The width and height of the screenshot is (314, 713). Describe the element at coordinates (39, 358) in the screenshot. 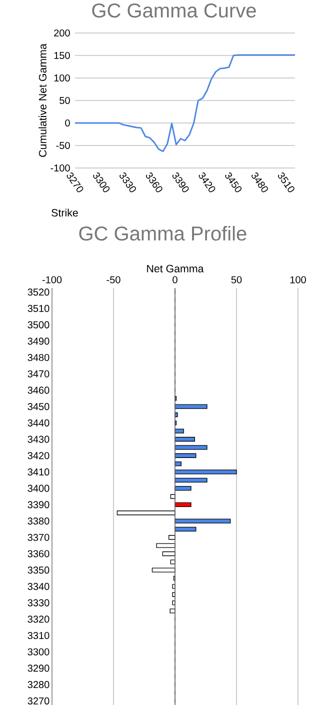

I see `y-tick-label: 3480` at that location.